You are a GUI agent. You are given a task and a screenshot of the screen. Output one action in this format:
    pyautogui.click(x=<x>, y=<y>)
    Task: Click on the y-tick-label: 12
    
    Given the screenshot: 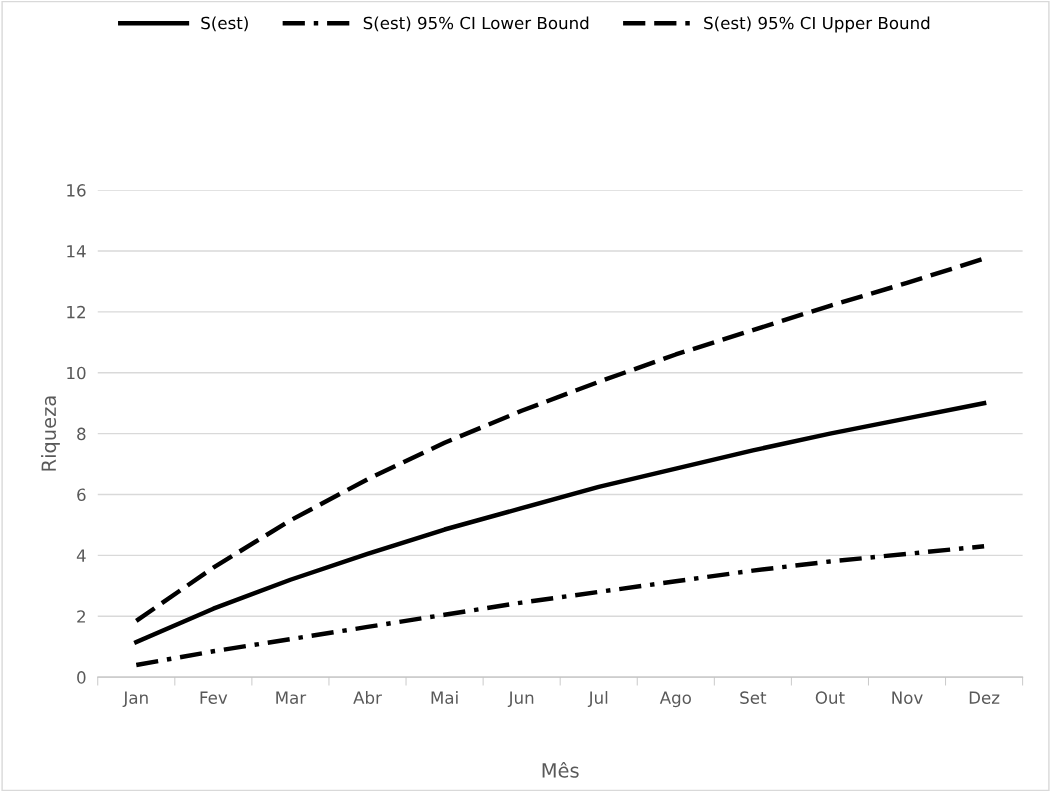 What is the action you would take?
    pyautogui.click(x=76, y=312)
    